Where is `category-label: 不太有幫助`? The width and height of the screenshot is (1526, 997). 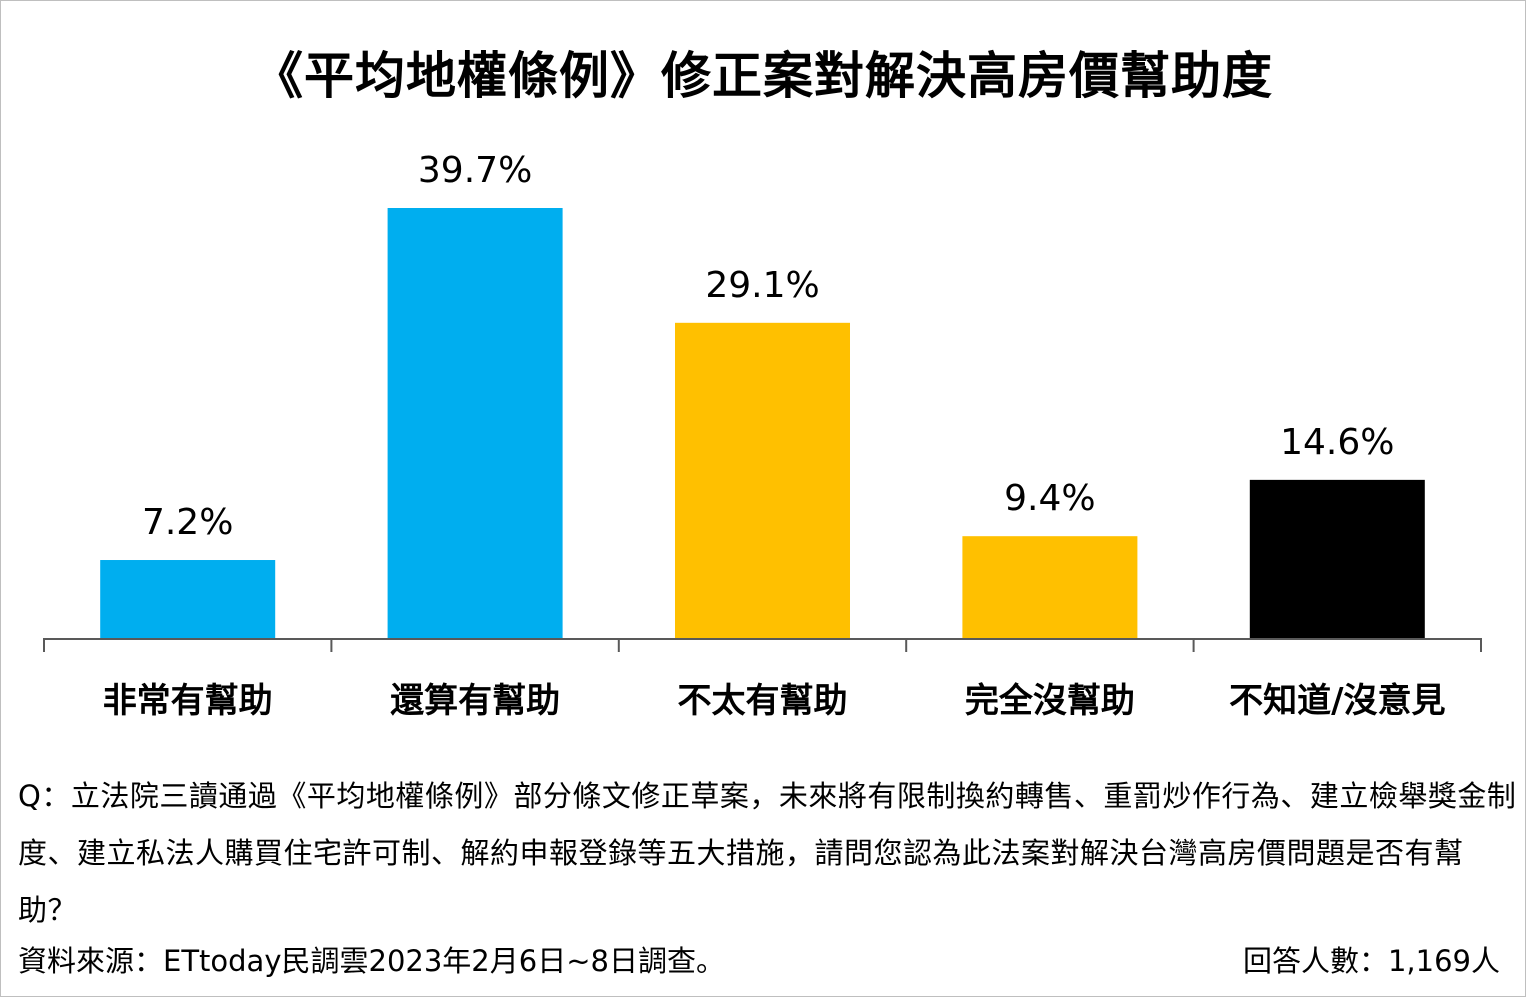 category-label: 不太有幫助 is located at coordinates (763, 701).